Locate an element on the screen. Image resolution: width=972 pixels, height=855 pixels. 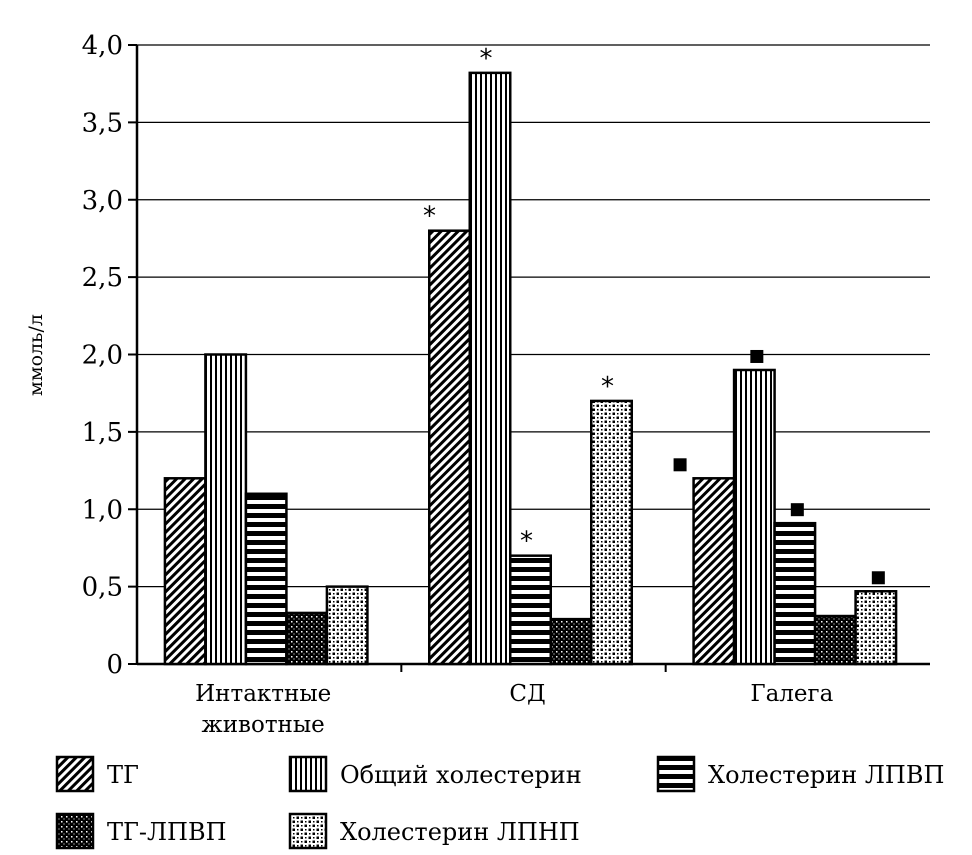
legend-label: Общий холестерин is located at coordinates (461, 775).